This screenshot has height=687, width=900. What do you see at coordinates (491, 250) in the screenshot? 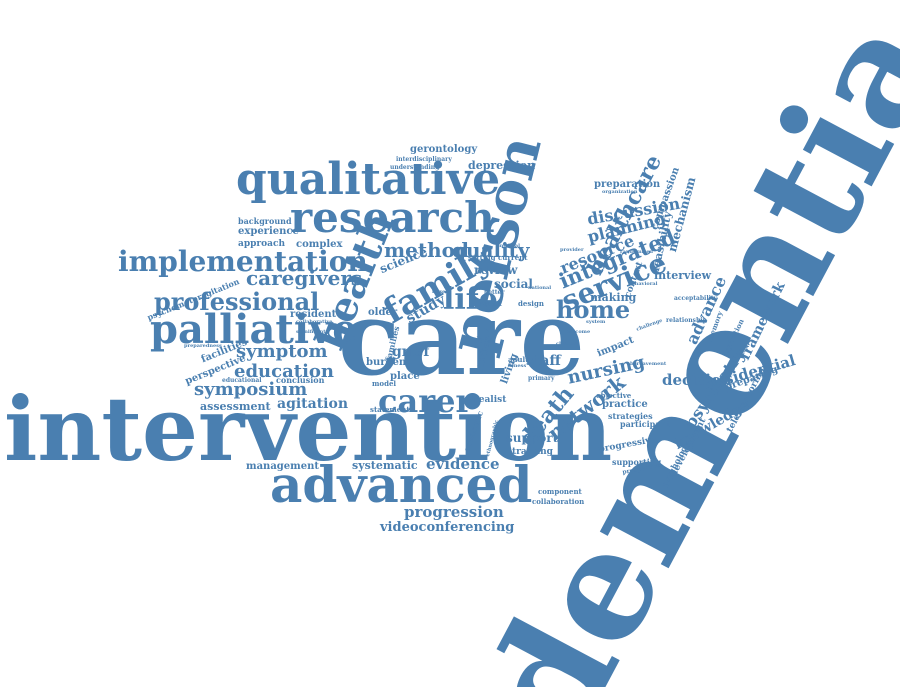
I see `word-quality: quality` at bounding box center [491, 250].